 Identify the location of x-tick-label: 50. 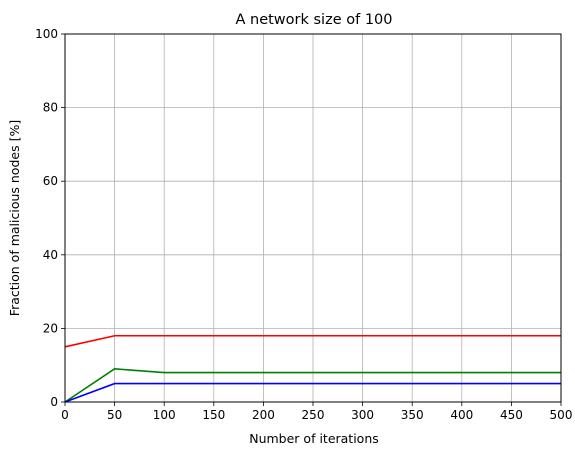
(114, 415).